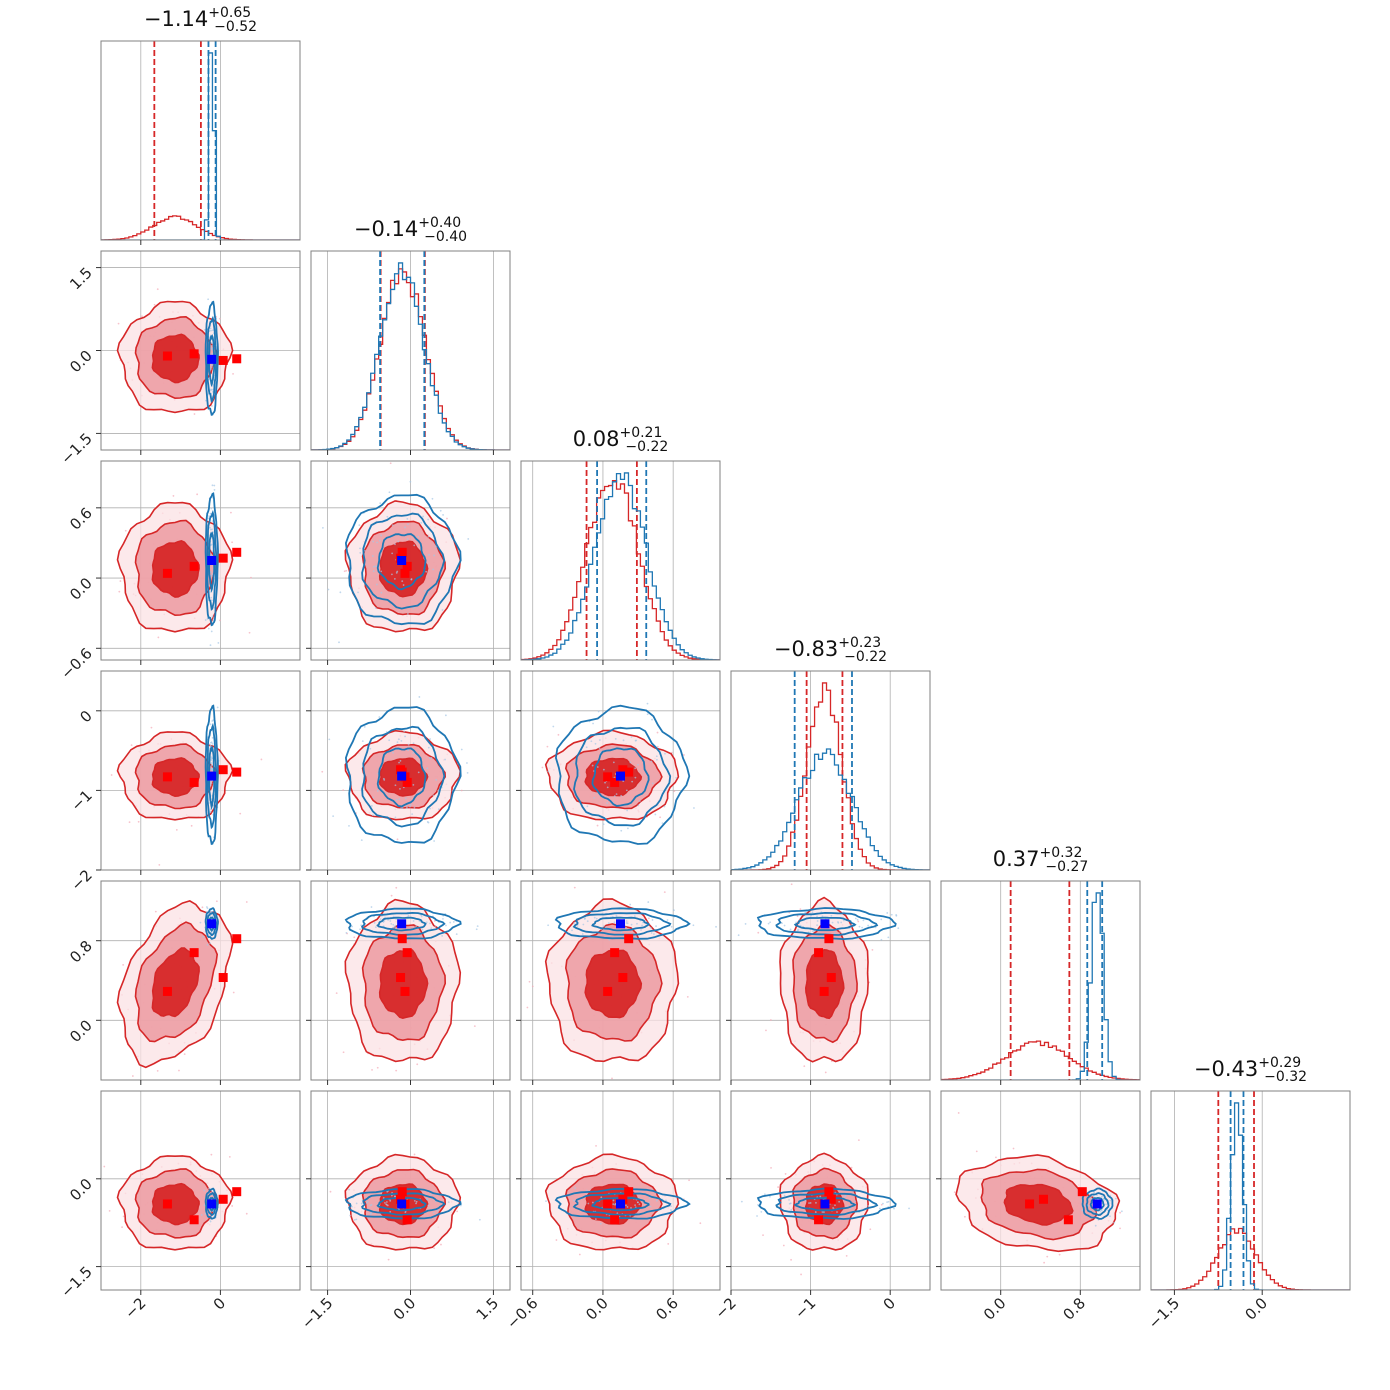 Image resolution: width=1390 pixels, height=1390 pixels. I want to click on y-tick-label: 0.8, so click(81, 952).